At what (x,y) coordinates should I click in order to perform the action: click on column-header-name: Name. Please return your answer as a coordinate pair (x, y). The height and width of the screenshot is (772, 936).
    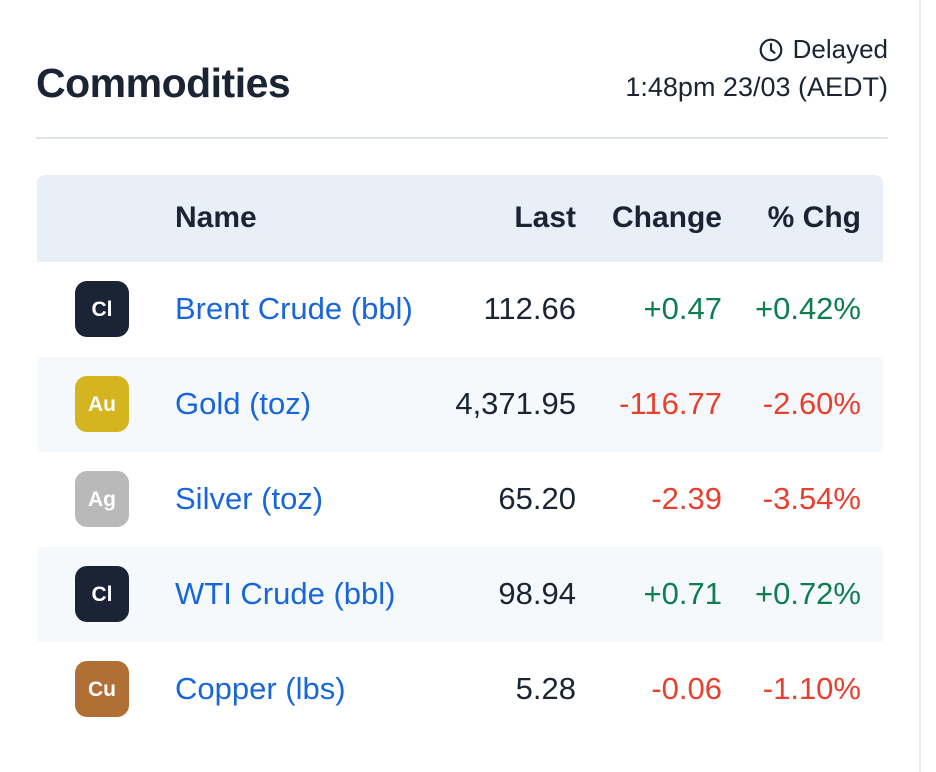
    Looking at the image, I should click on (216, 218).